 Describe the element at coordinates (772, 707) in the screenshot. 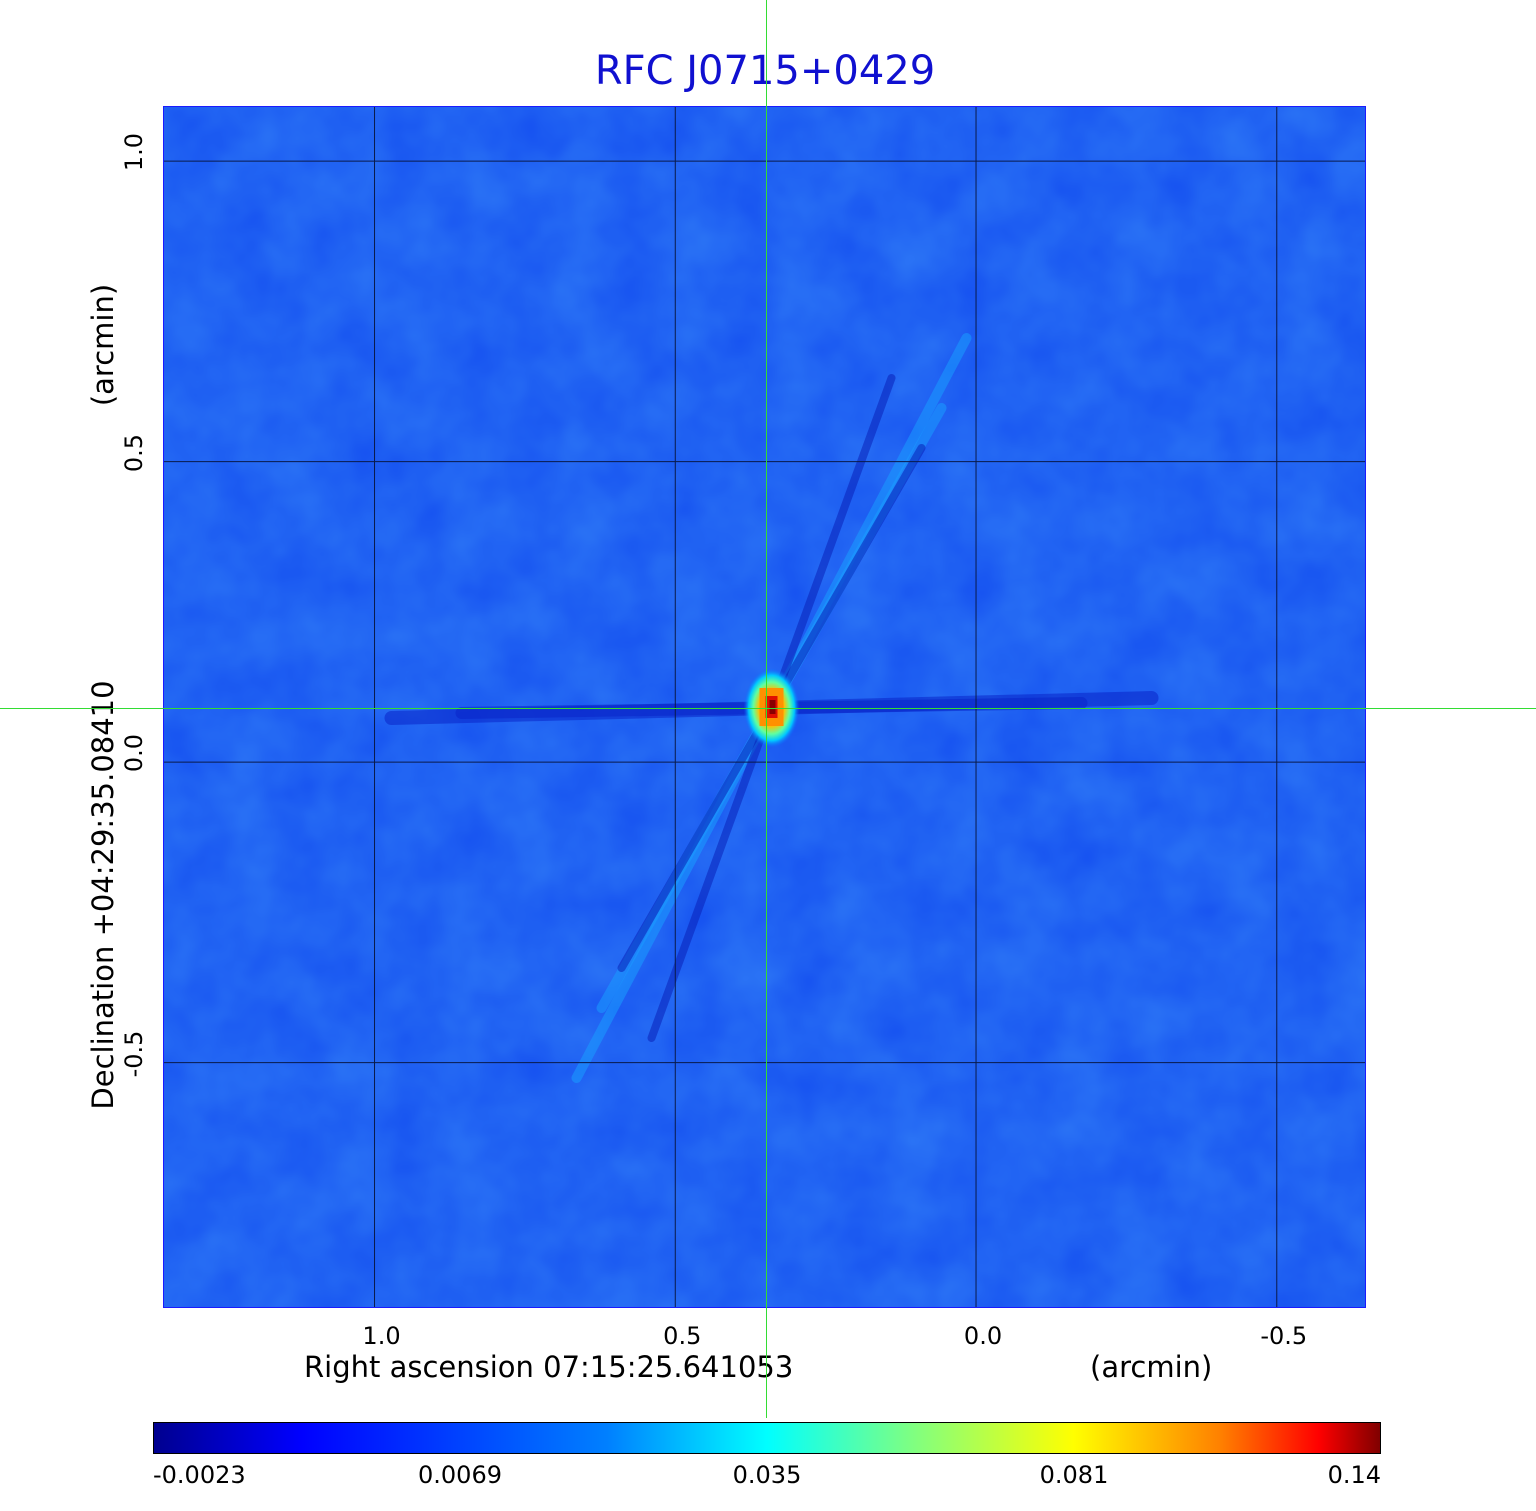

I see `source-core` at that location.